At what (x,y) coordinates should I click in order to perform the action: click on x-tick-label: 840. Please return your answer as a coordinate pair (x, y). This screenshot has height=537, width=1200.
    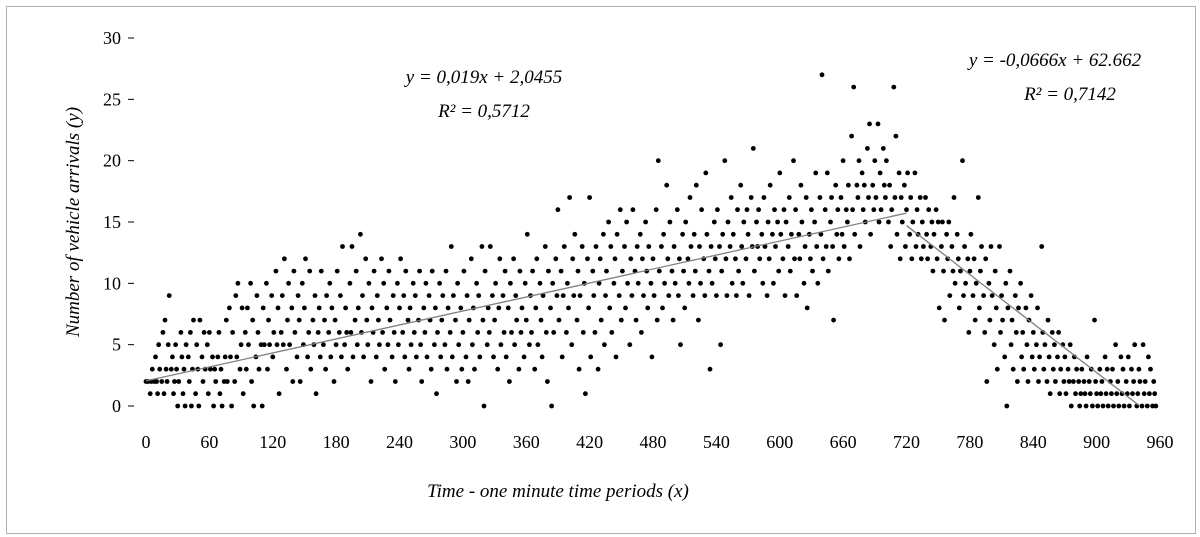
    Looking at the image, I should click on (1033, 442).